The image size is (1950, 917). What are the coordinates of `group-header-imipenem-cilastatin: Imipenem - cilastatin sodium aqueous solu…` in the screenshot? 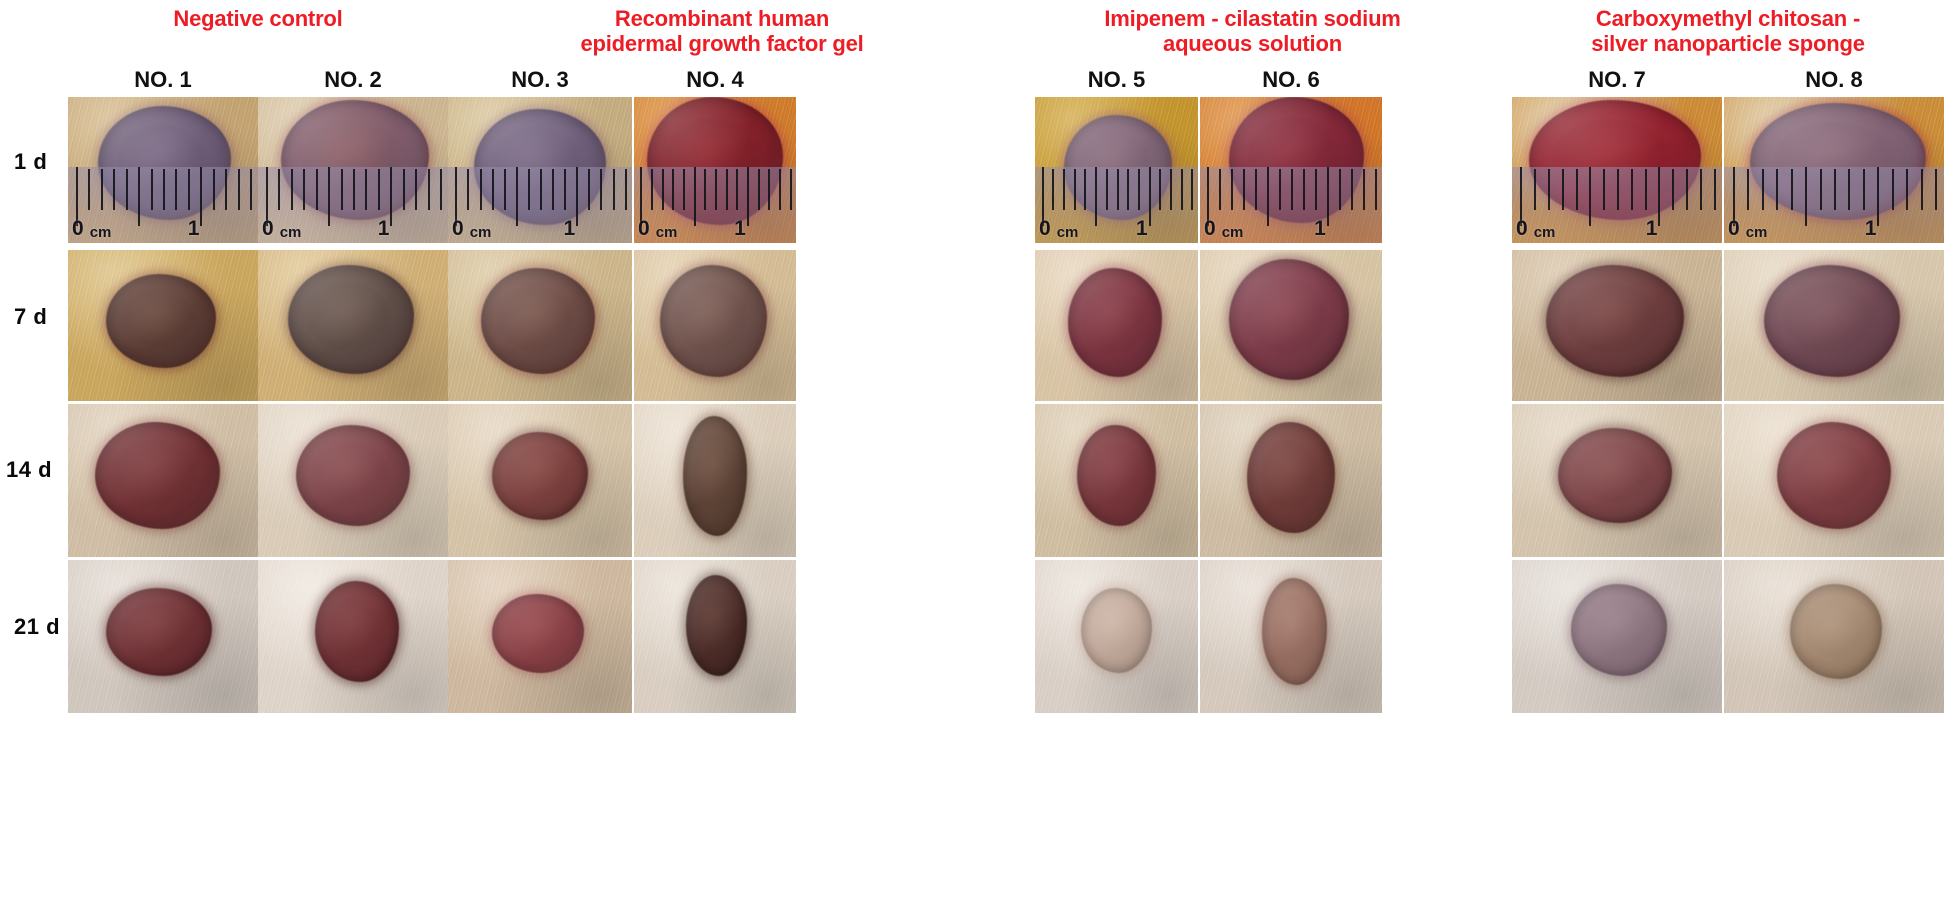 It's located at (1252, 31).